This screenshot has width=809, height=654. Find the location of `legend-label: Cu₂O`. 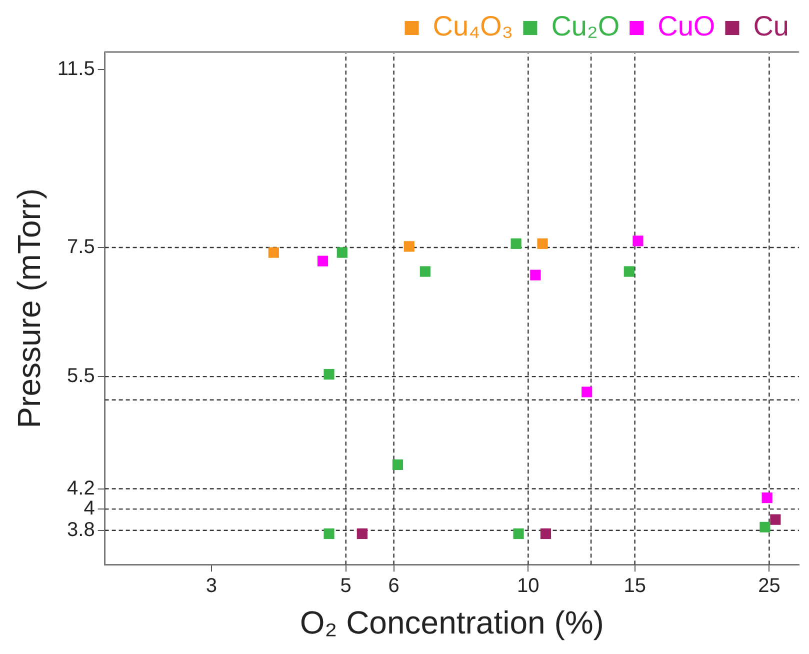

legend-label: Cu₂O is located at coordinates (585, 26).